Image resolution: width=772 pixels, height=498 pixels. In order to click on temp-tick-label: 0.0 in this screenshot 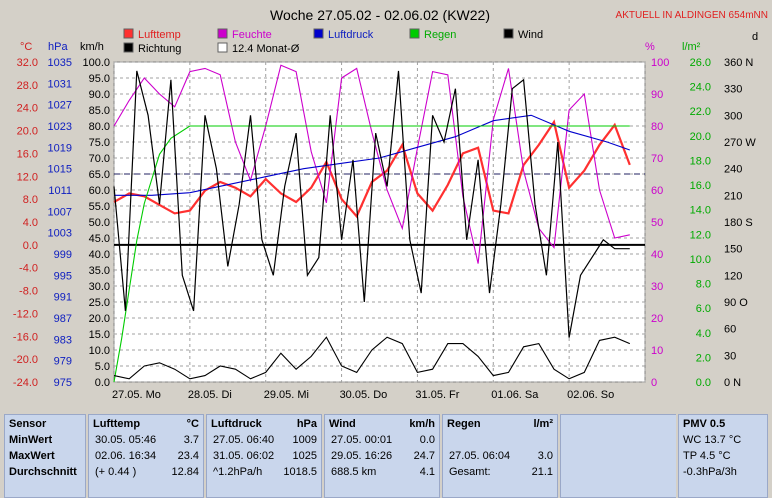, I will do `click(30, 246)`.